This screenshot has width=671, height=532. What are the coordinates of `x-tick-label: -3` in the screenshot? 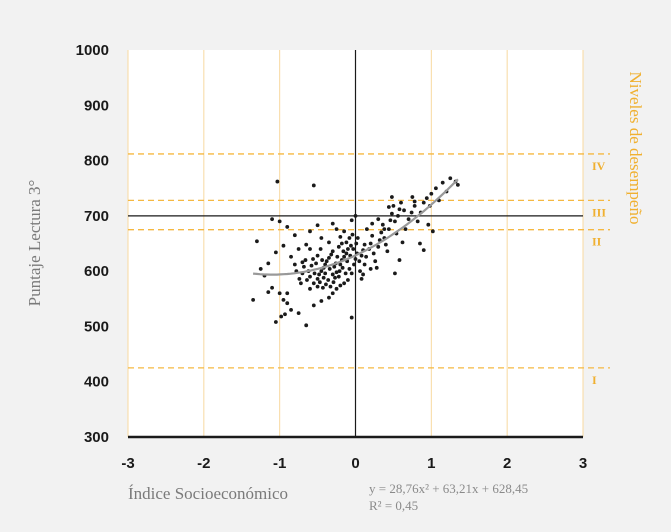 It's located at (127, 463).